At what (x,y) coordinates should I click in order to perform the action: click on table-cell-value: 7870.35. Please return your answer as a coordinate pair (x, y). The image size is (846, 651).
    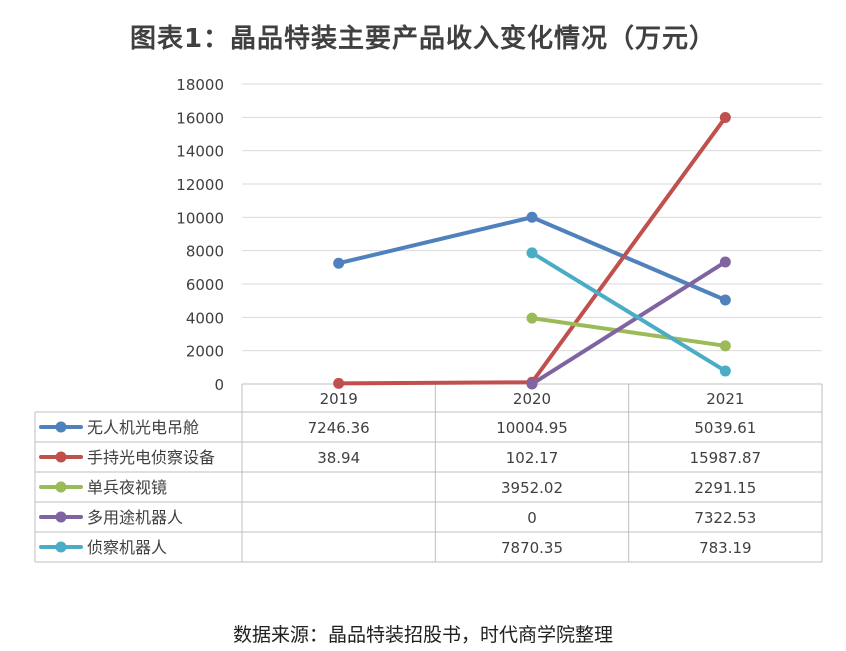
    Looking at the image, I should click on (532, 548).